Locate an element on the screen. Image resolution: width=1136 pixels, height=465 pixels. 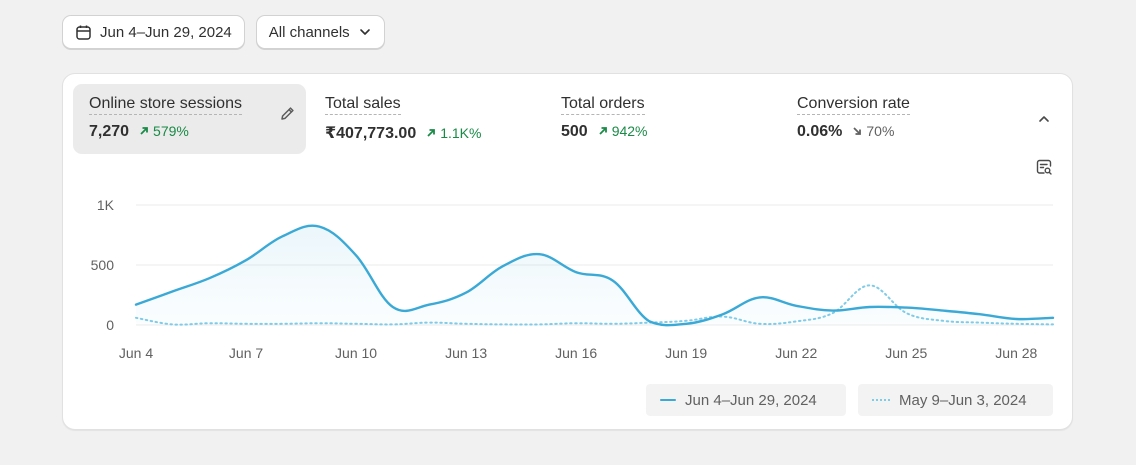
legend-previous: May 9–Jun 3, 2024 is located at coordinates (955, 400).